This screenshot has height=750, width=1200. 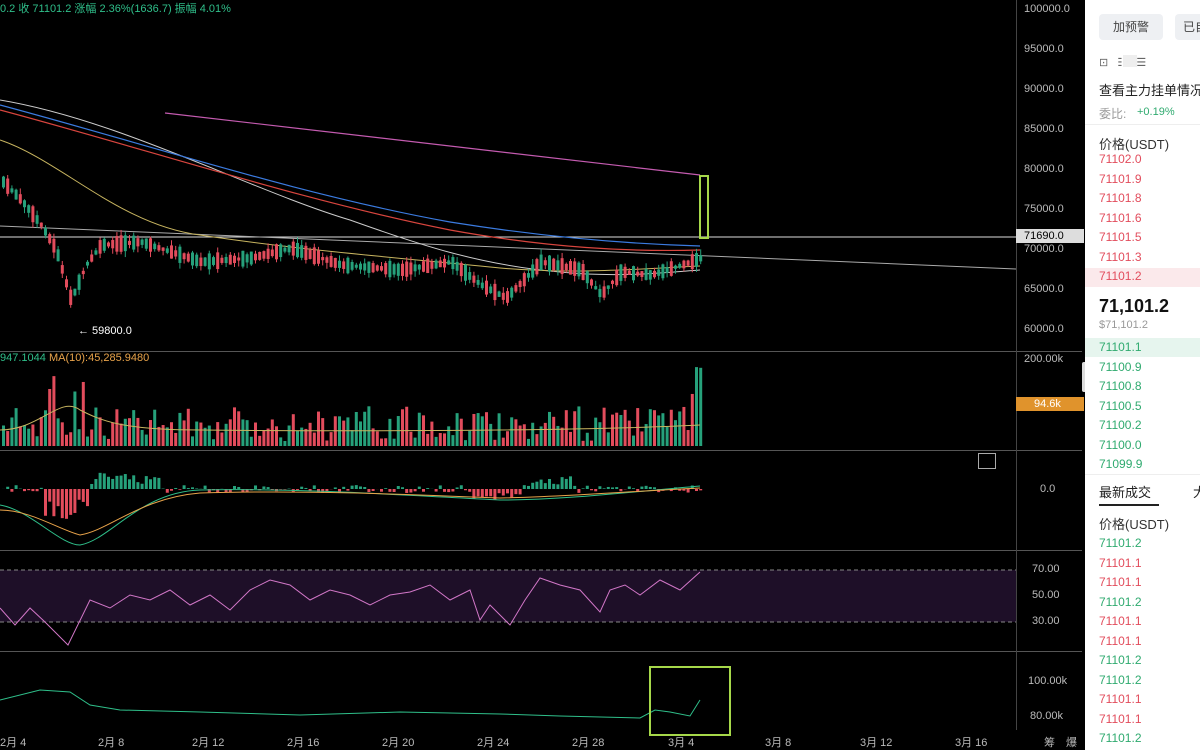 I want to click on expand-icon, so click(x=987, y=461).